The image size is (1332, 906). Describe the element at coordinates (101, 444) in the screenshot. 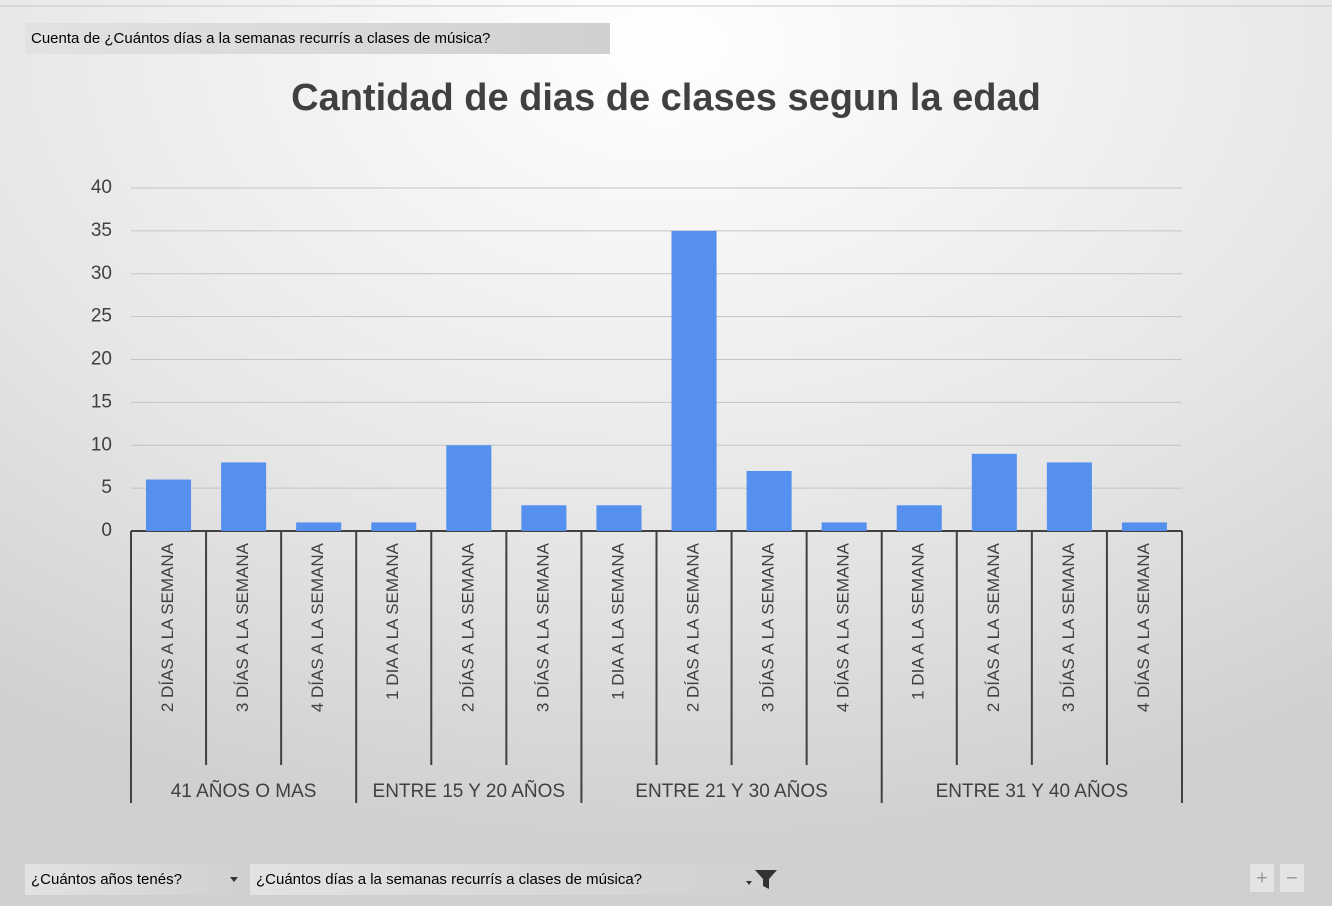

I see `y-tick-label: 10` at that location.